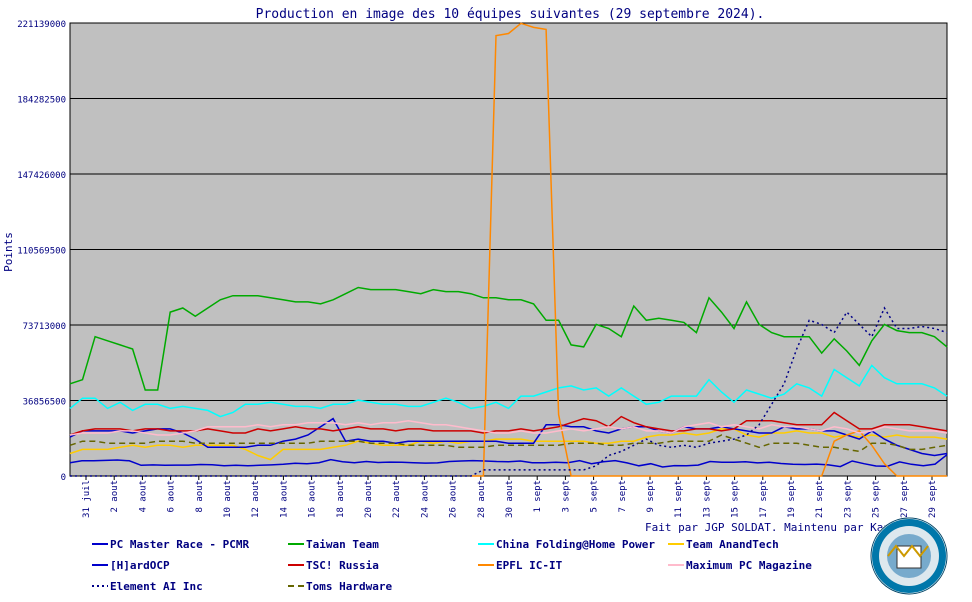 The height and width of the screenshot is (602, 972). I want to click on x-tick-label: 21 sept, so click(820, 499).